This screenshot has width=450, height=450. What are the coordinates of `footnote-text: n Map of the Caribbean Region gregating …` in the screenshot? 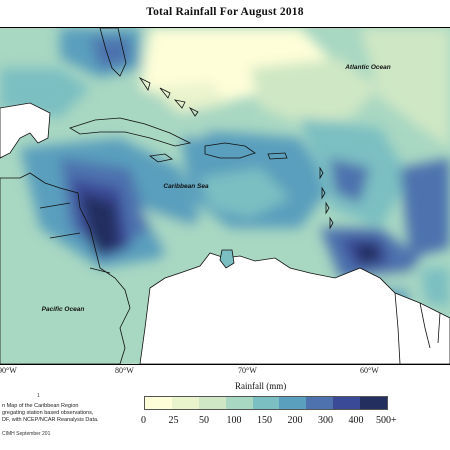 It's located at (72, 413).